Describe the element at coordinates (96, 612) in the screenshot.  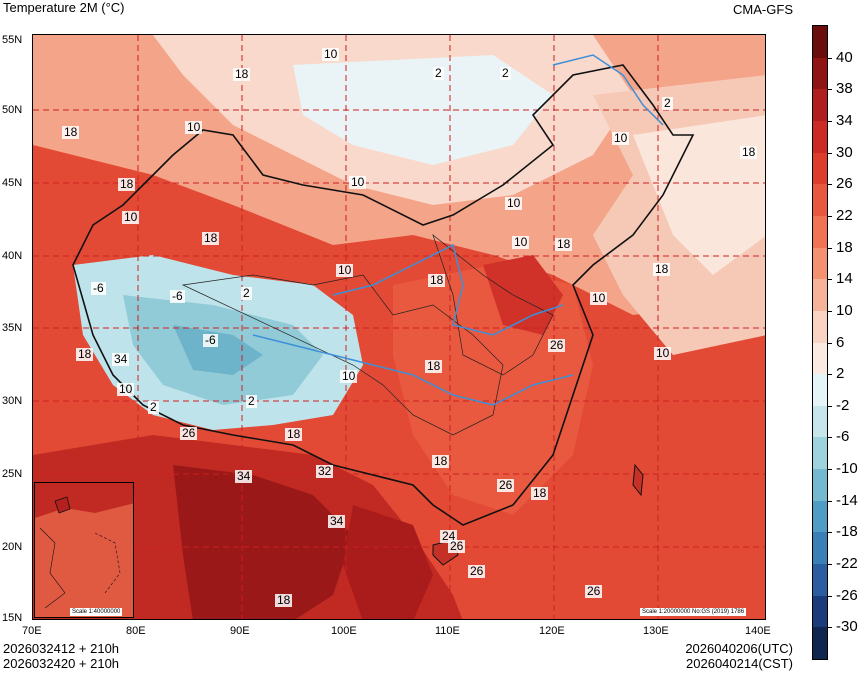
I see `inset-scale-label: Scale 1:40000000` at that location.